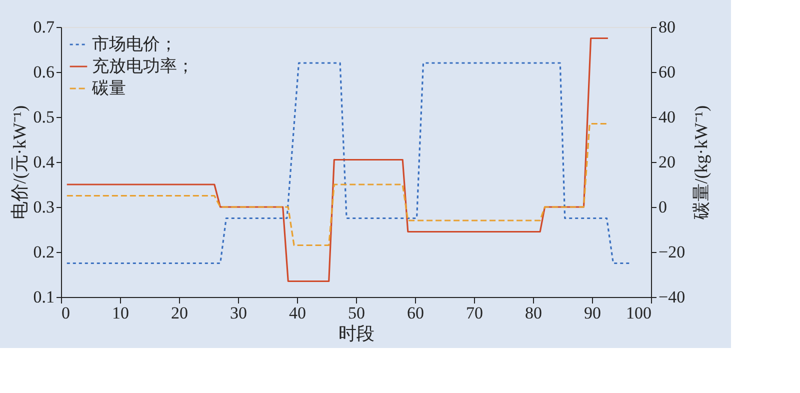  Describe the element at coordinates (667, 72) in the screenshot. I see `y2-tick-label: 60` at that location.